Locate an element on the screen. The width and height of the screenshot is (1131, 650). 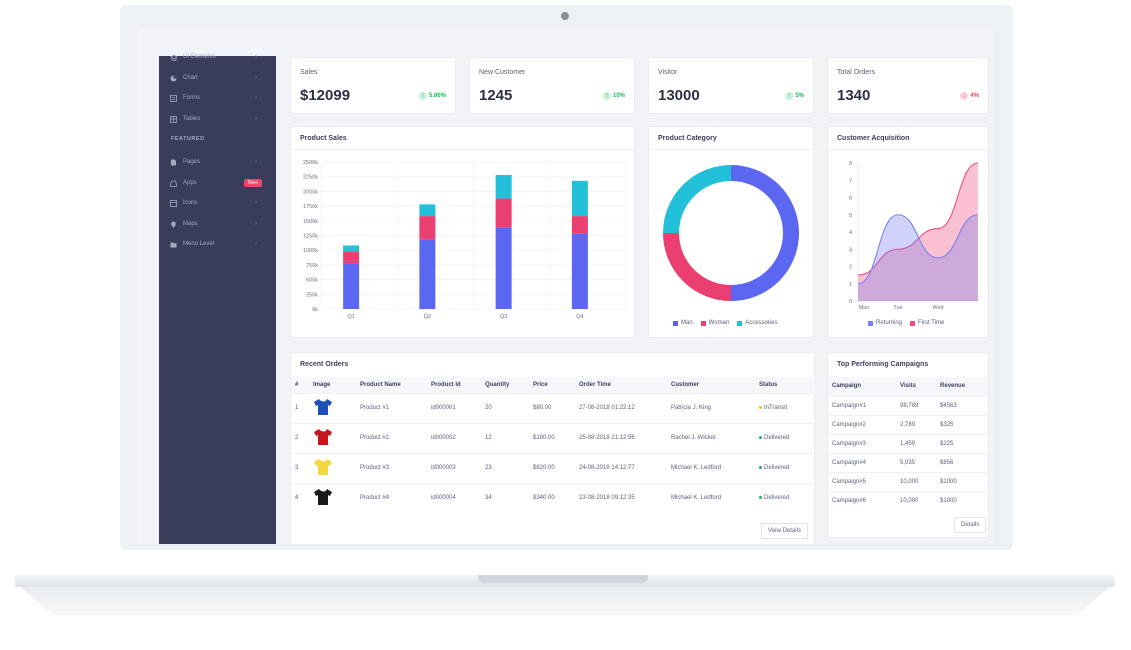
view-details-button: View Details is located at coordinates (784, 531).